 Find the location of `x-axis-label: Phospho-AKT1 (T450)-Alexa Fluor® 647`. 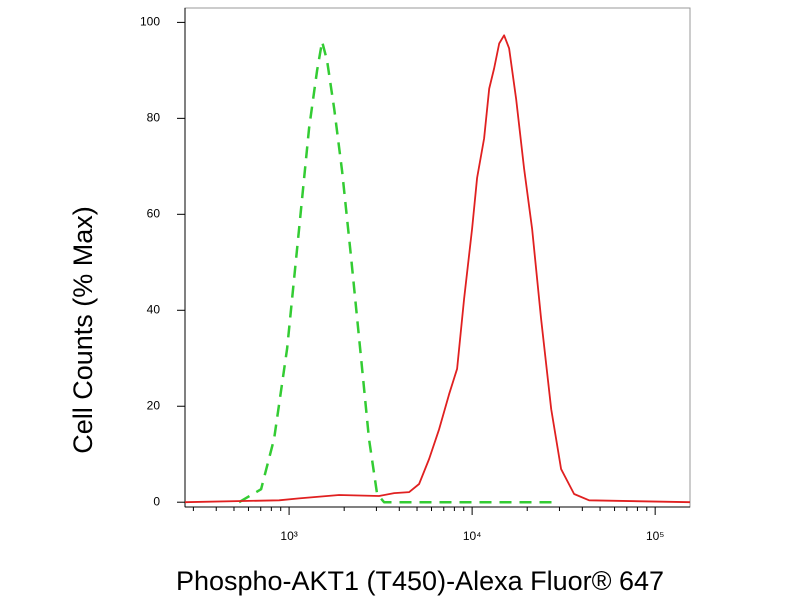

x-axis-label: Phospho-AKT1 (T450)-Alexa Fluor® 647 is located at coordinates (420, 581).